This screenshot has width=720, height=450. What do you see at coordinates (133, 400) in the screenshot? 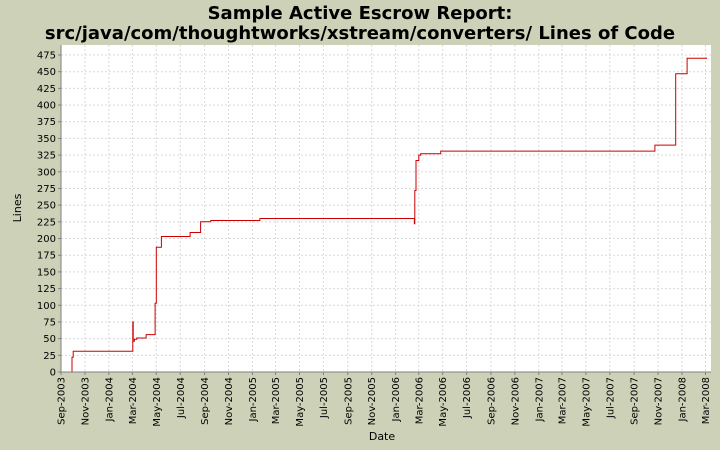
I see `x-tick-label: Mar-2004` at bounding box center [133, 400].